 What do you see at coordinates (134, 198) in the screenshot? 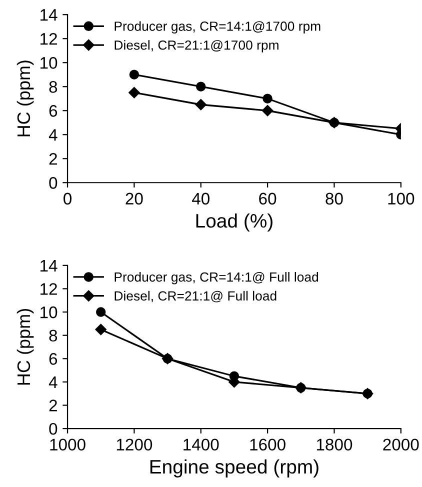
I see `x-tick-label: 20` at bounding box center [134, 198].